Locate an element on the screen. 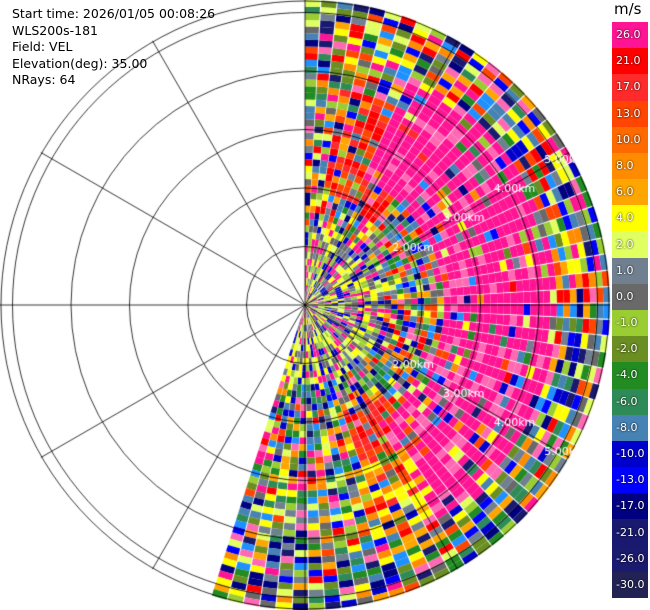  colorbar-tick-label: 4.0 is located at coordinates (625, 218).